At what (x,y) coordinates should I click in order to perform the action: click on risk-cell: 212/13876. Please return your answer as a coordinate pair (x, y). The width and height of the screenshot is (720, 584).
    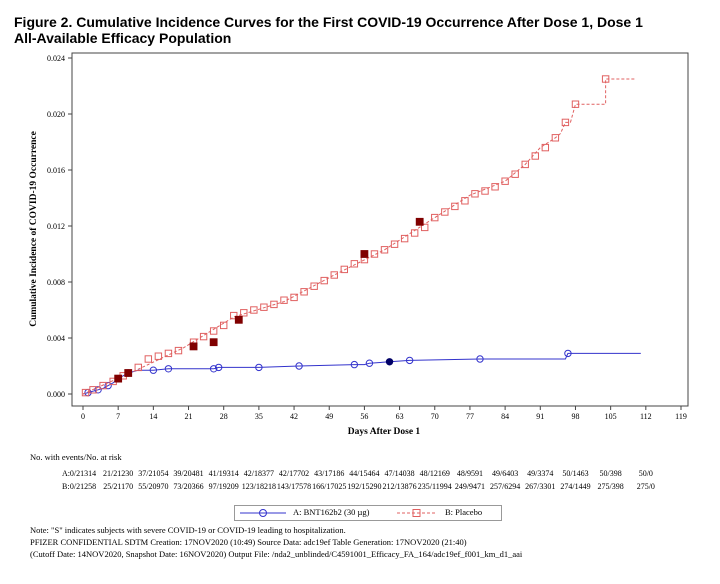
    Looking at the image, I should click on (399, 486).